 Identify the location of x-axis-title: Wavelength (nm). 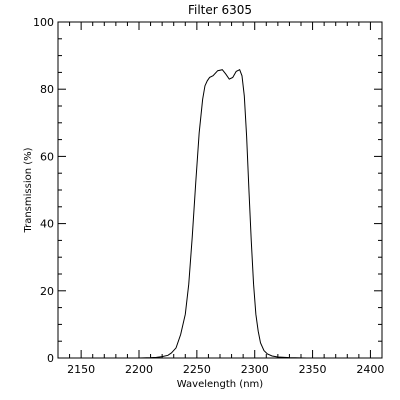
(220, 384).